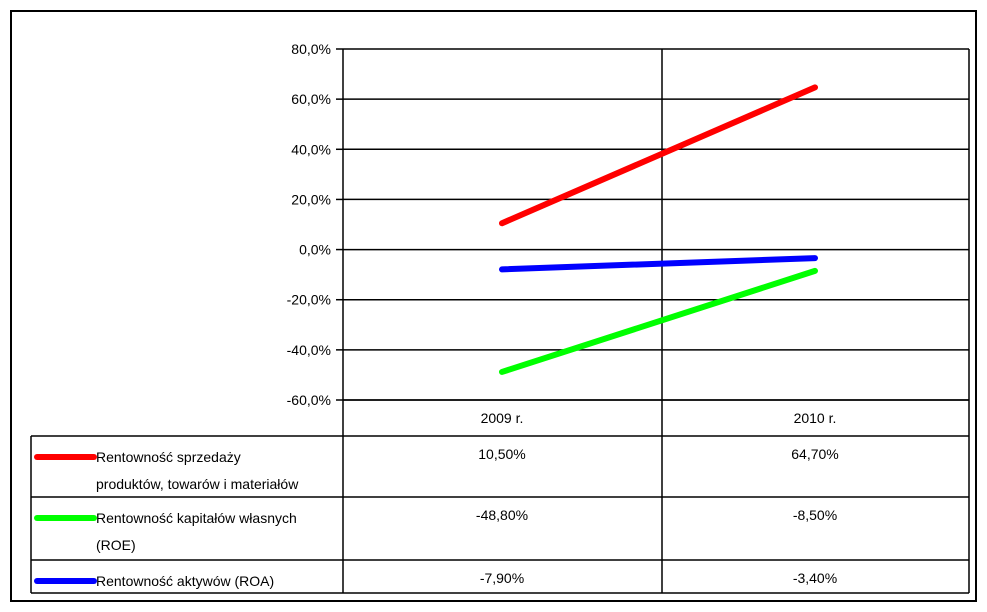  What do you see at coordinates (501, 454) in the screenshot?
I see `data-label: 10,50%` at bounding box center [501, 454].